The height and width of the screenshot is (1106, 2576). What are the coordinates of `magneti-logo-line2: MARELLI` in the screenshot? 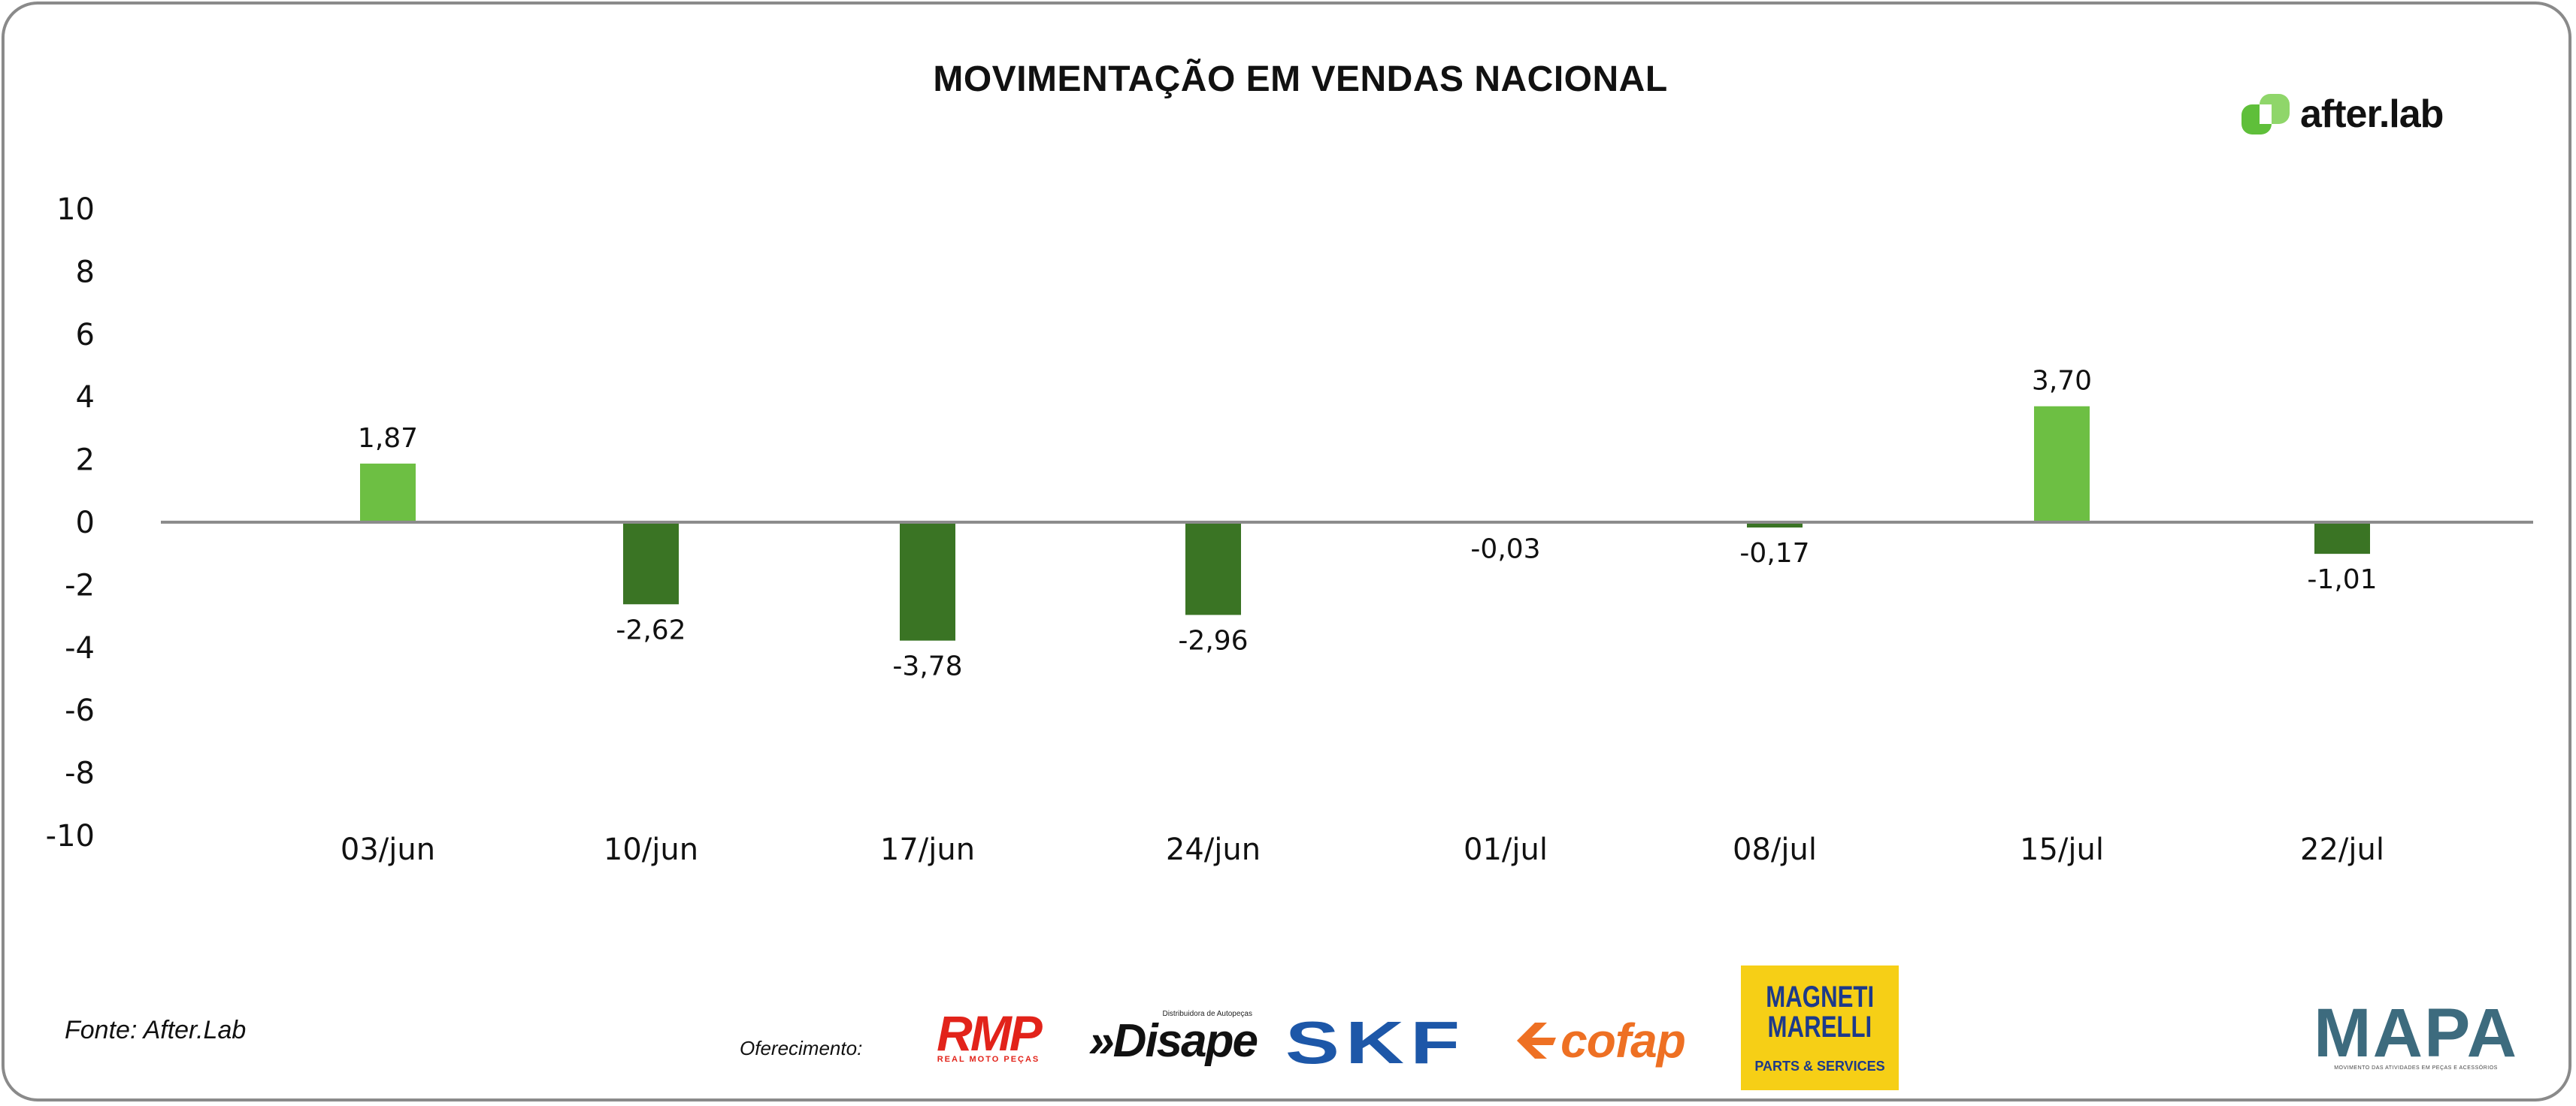 It's located at (1819, 1027).